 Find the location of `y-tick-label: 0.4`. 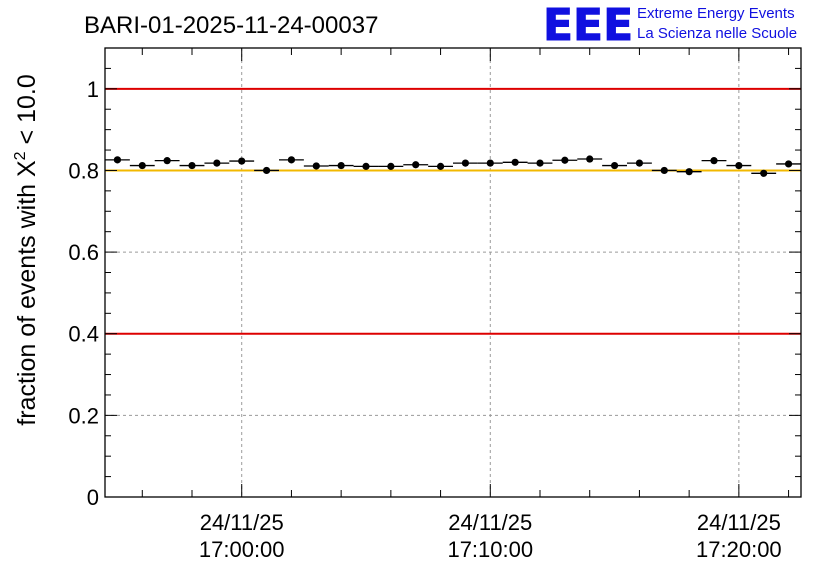

y-tick-label: 0.4 is located at coordinates (83, 334).